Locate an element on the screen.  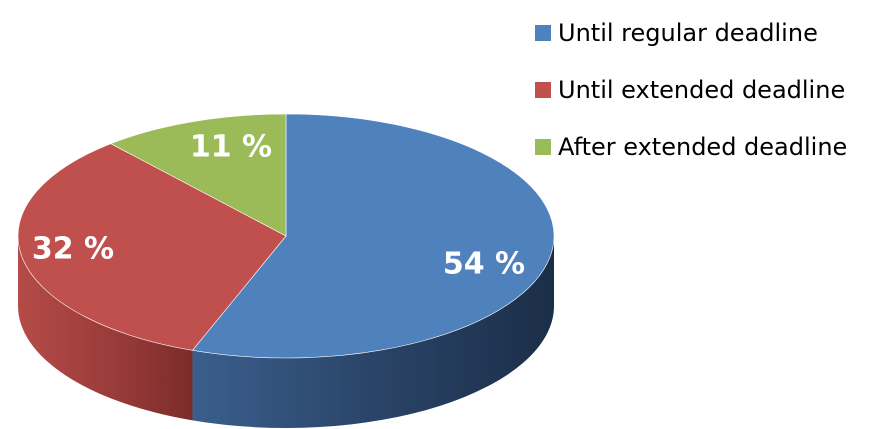
slice-extended is located at coordinates (152, 247).